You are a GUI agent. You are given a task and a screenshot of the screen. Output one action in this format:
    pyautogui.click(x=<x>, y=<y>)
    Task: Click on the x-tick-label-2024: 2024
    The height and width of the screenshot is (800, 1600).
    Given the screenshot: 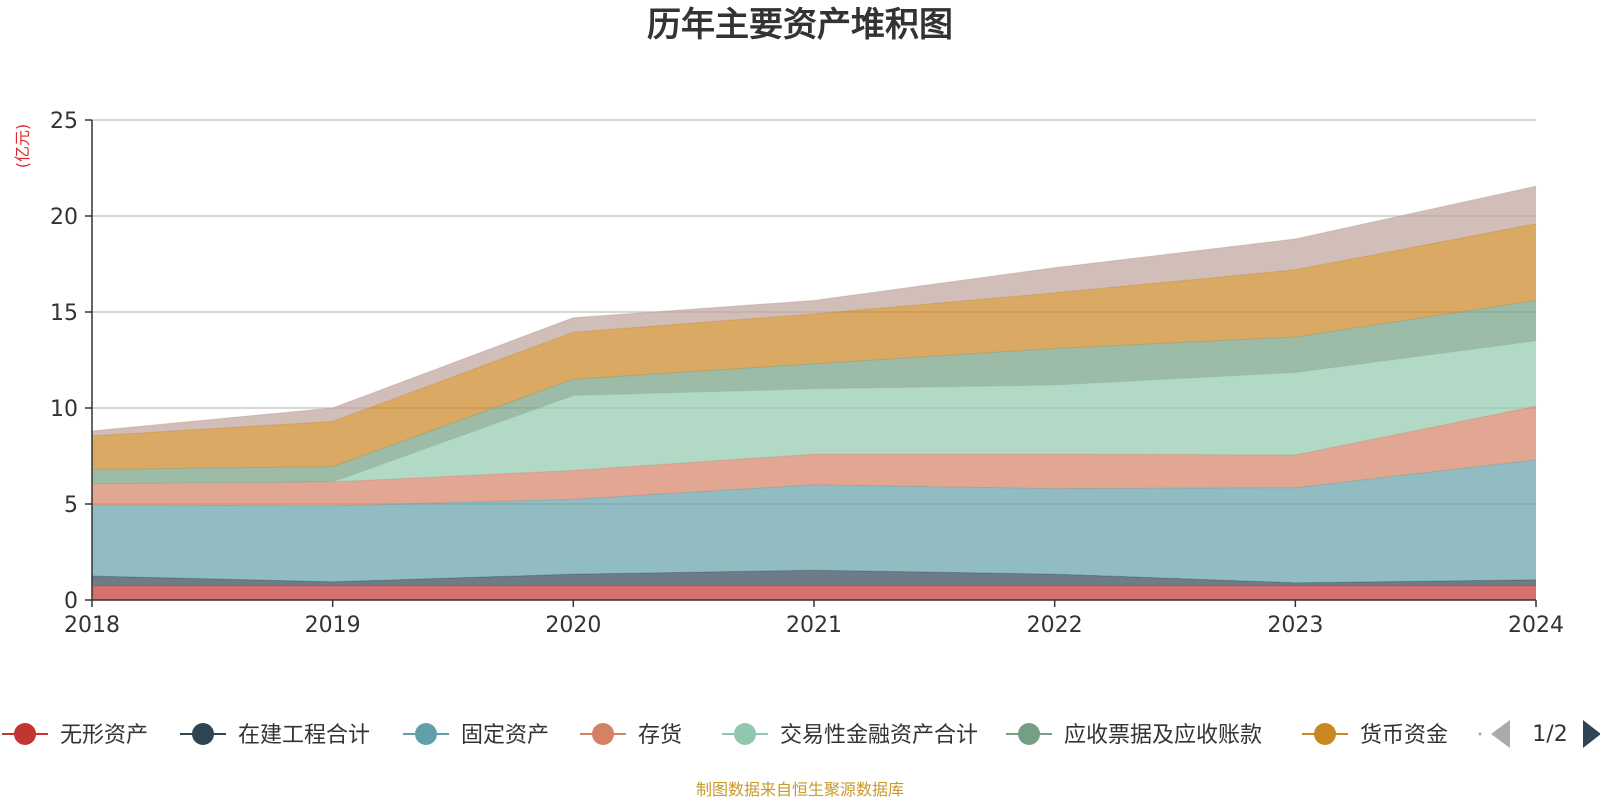 What is the action you would take?
    pyautogui.click(x=1536, y=625)
    